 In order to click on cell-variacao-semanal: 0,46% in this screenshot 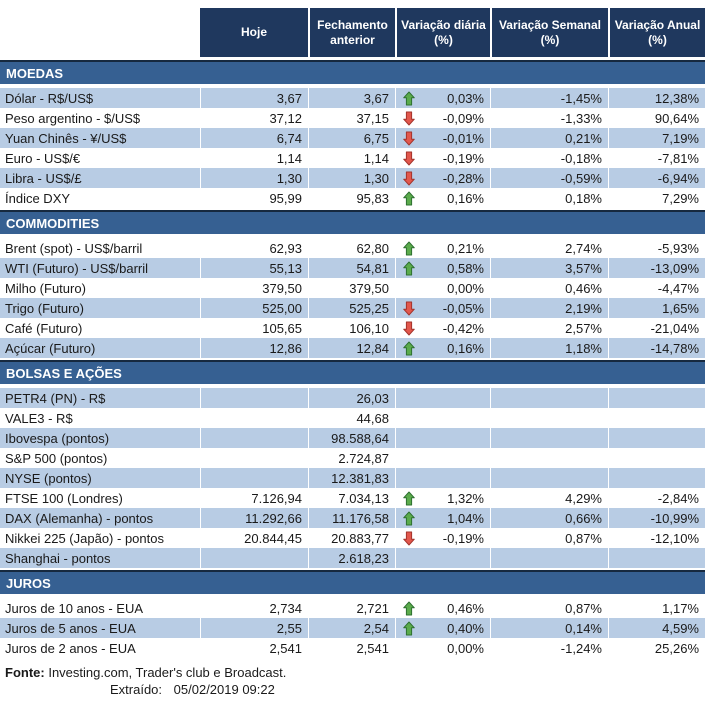, I will do `click(549, 288)`.